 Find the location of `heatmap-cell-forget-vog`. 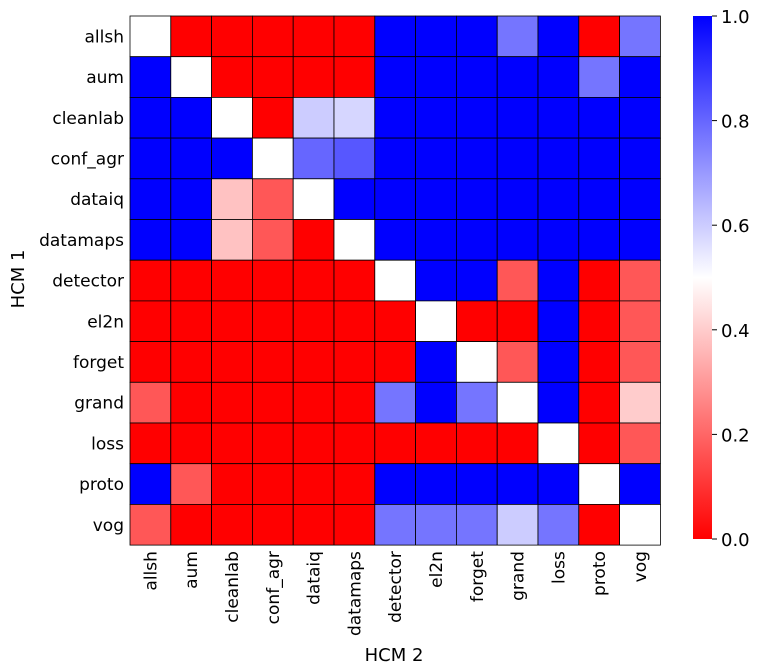

heatmap-cell-forget-vog is located at coordinates (640, 362).